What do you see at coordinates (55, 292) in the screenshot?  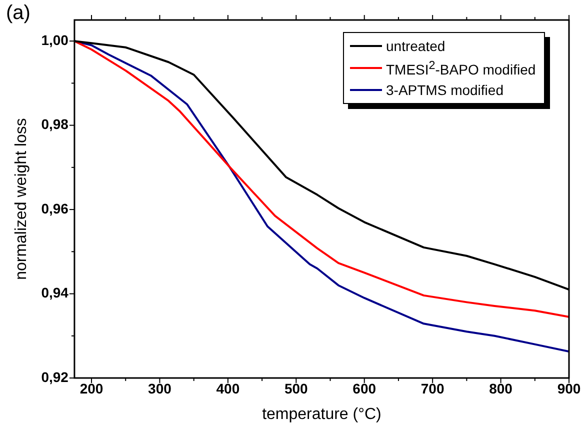 I see `y-tick-label: 0,94` at bounding box center [55, 292].